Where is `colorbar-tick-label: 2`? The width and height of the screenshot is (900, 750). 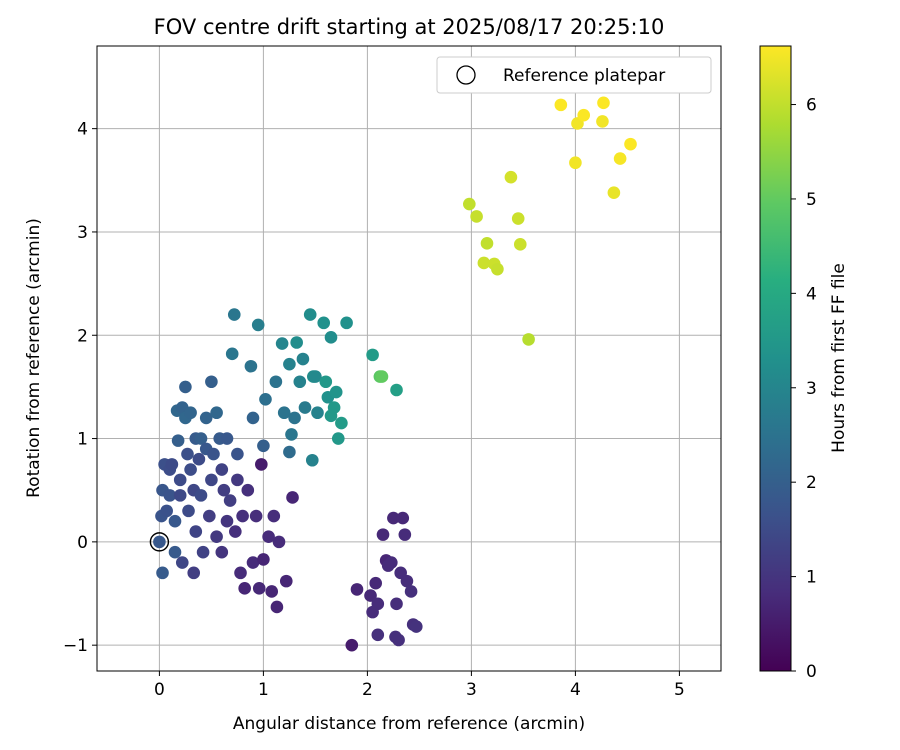
colorbar-tick-label: 2 is located at coordinates (811, 483).